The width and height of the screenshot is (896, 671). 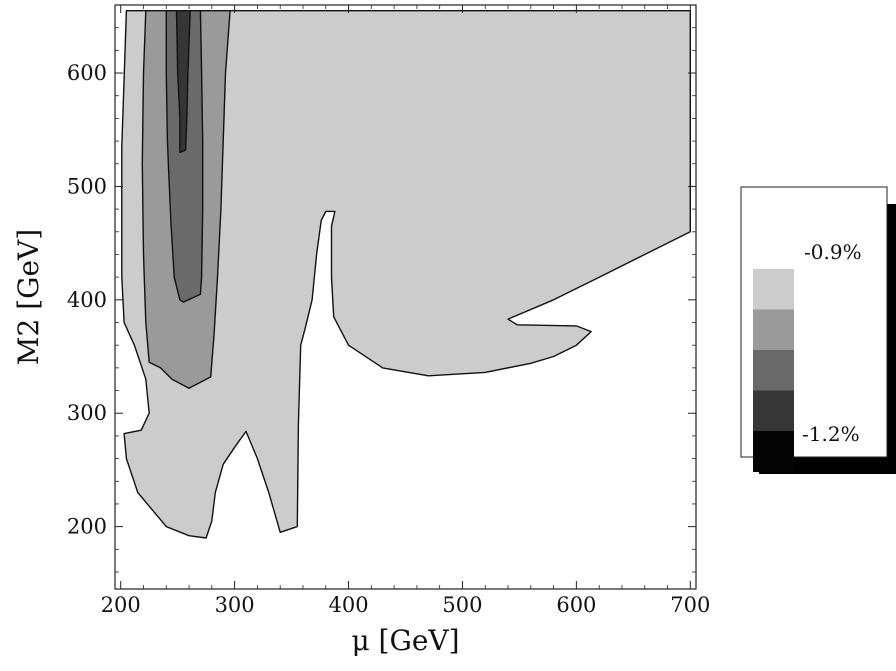 What do you see at coordinates (87, 300) in the screenshot?
I see `y-tick-label: 400` at bounding box center [87, 300].